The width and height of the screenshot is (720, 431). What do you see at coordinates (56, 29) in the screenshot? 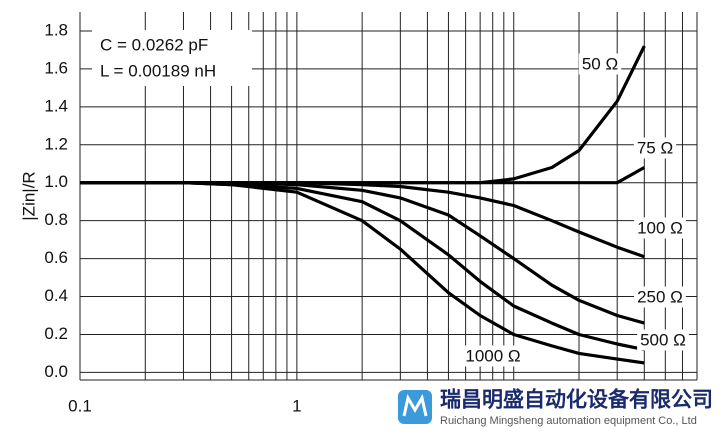
I see `y-tick-label: 1.8` at bounding box center [56, 29].